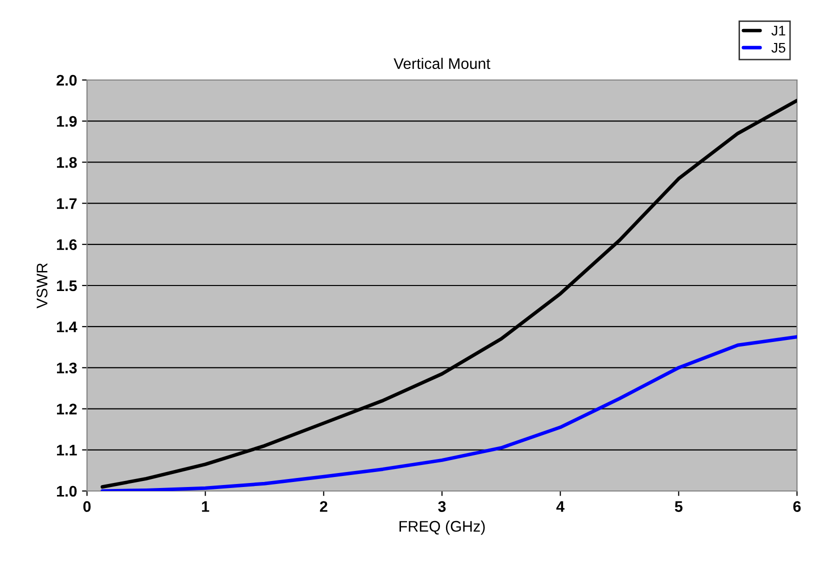 Image resolution: width=831 pixels, height=571 pixels. Describe the element at coordinates (67, 450) in the screenshot. I see `y-tick-label: 1.1` at that location.